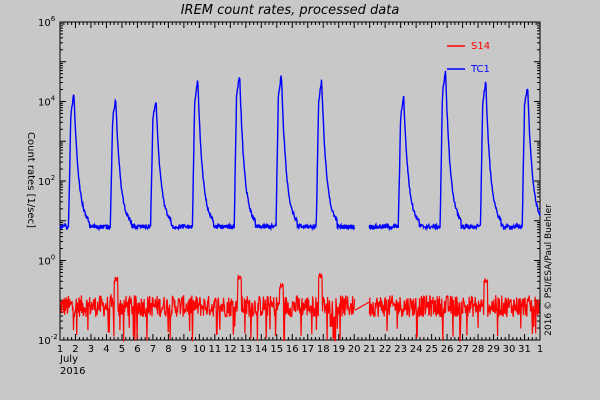 This screenshot has width=600, height=400. What do you see at coordinates (323, 349) in the screenshot?
I see `x-tick-label: 18` at bounding box center [323, 349].